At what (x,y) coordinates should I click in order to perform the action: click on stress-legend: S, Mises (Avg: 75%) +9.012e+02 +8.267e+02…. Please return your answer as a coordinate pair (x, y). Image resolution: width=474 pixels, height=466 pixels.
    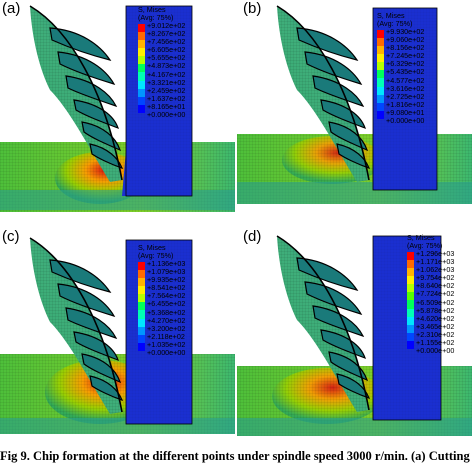
    Looking at the image, I should click on (161, 62).